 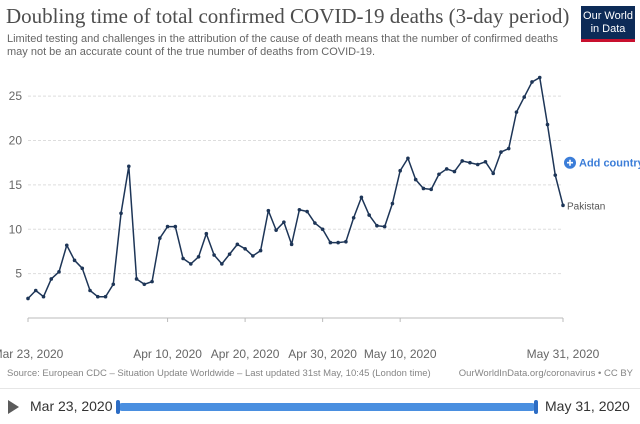 What do you see at coordinates (71, 406) in the screenshot?
I see `timeline-start-label: Mar 23, 2020` at bounding box center [71, 406].